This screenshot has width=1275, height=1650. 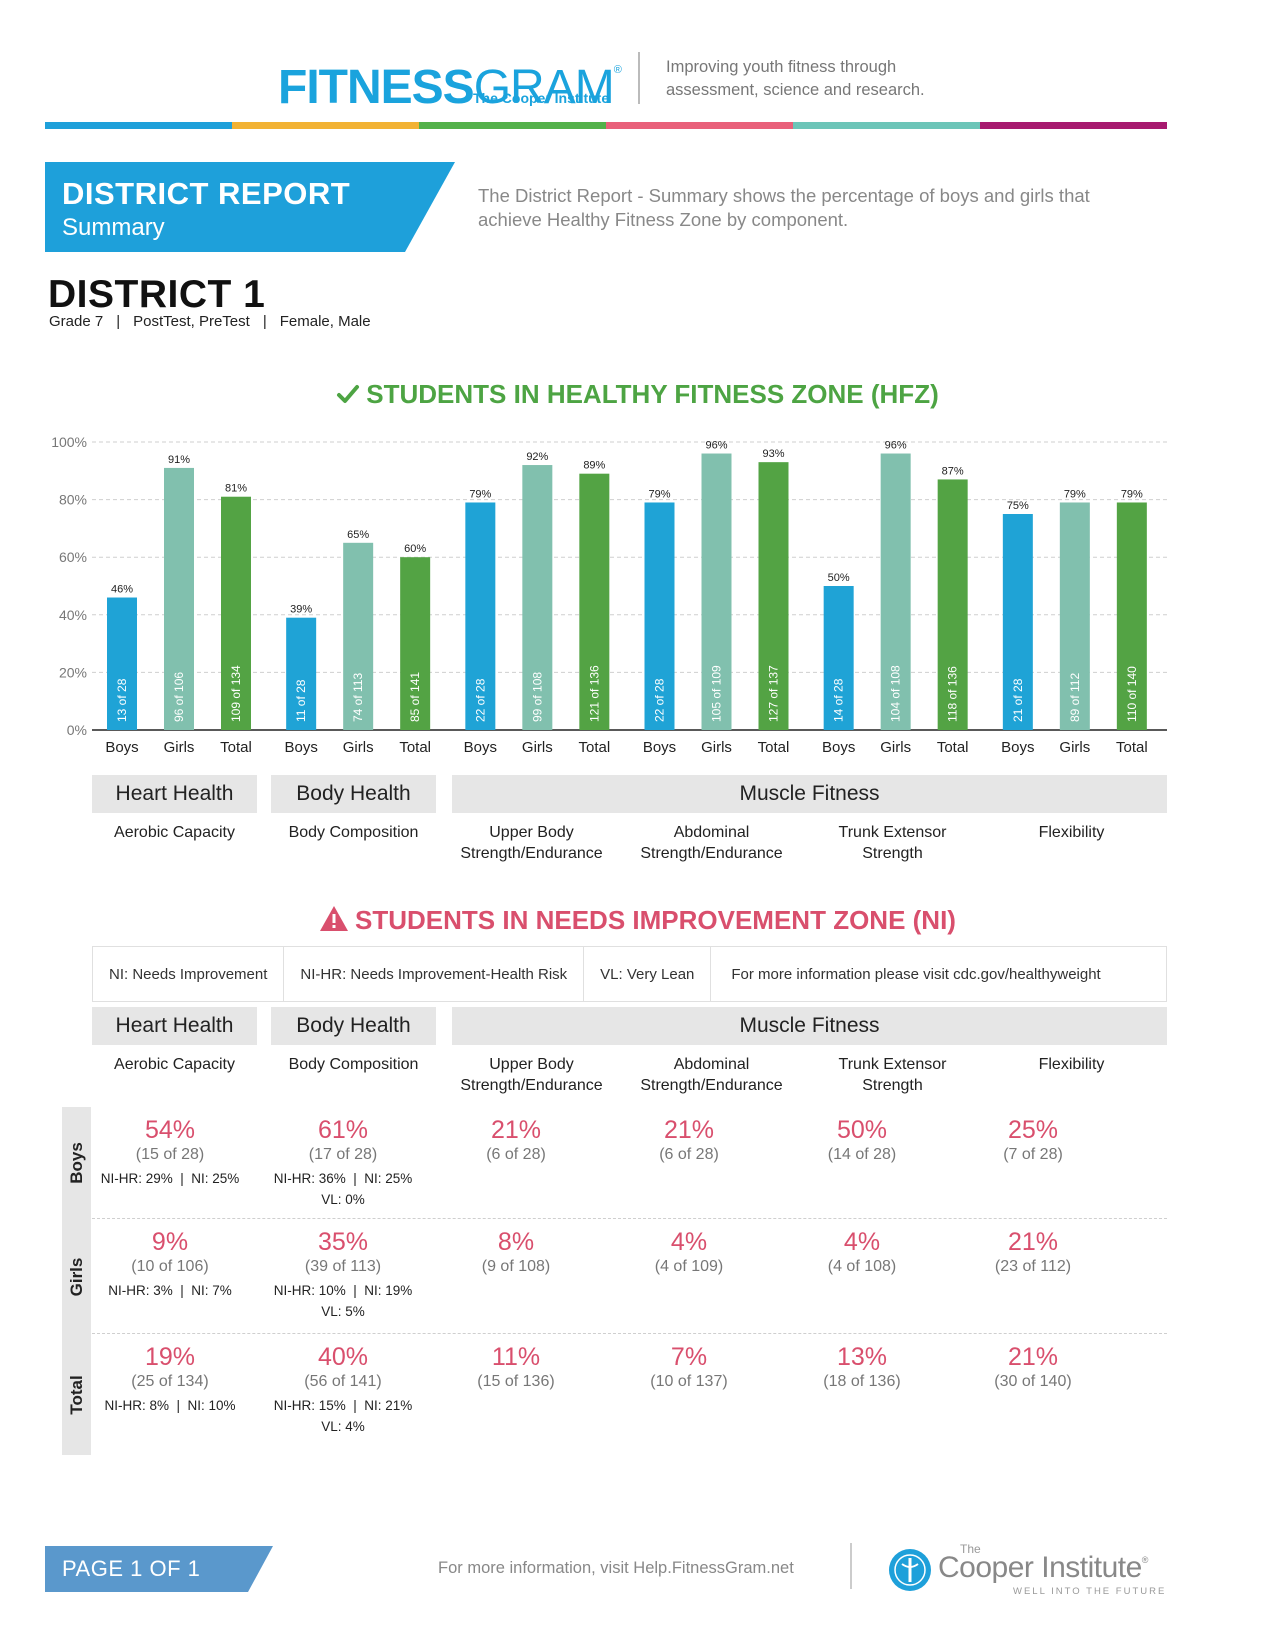 What do you see at coordinates (689, 1242) in the screenshot?
I see `ni-percent: 4%` at bounding box center [689, 1242].